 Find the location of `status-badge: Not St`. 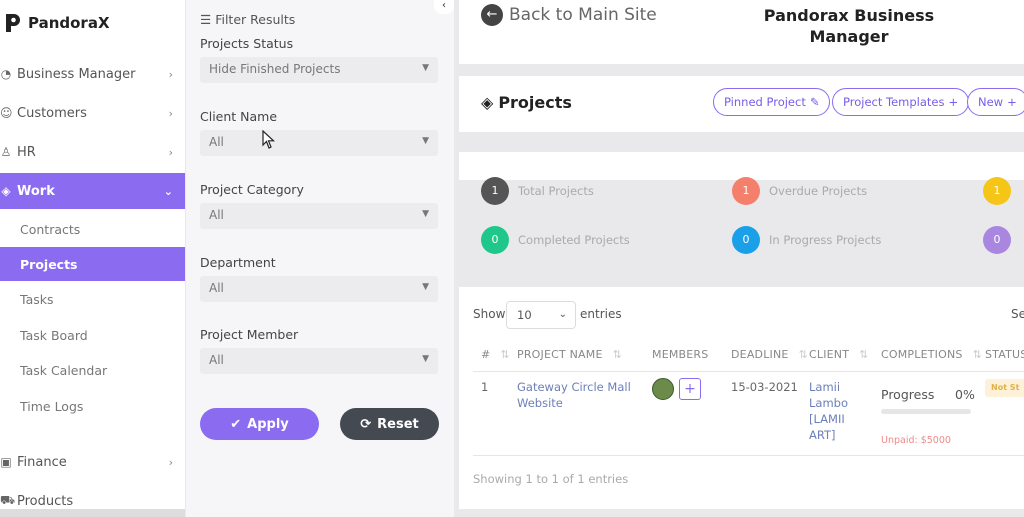

status-badge: Not St is located at coordinates (1004, 388).